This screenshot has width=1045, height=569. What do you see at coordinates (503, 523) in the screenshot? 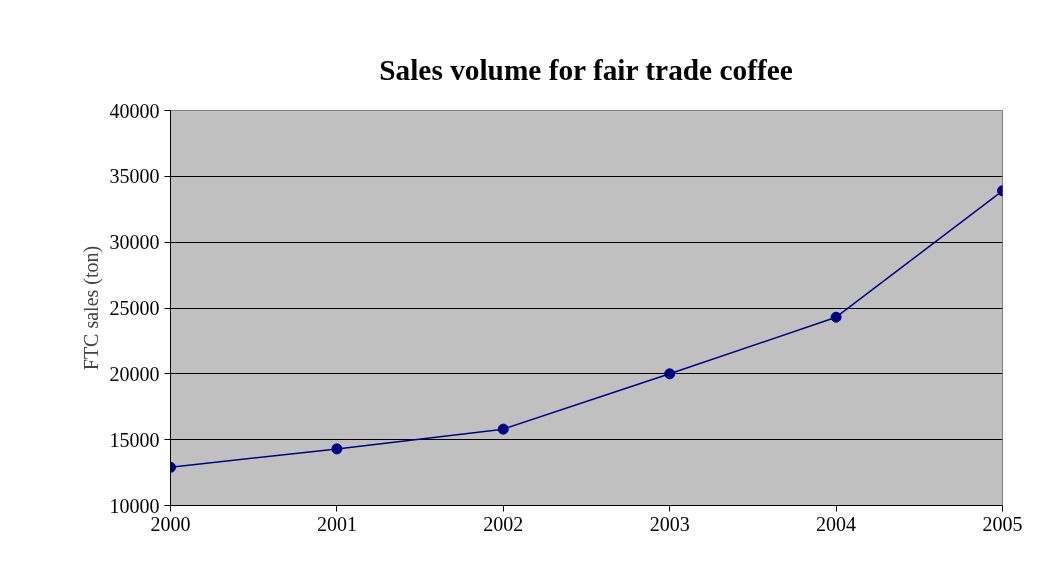
I see `x-tick-label: 2002` at bounding box center [503, 523].